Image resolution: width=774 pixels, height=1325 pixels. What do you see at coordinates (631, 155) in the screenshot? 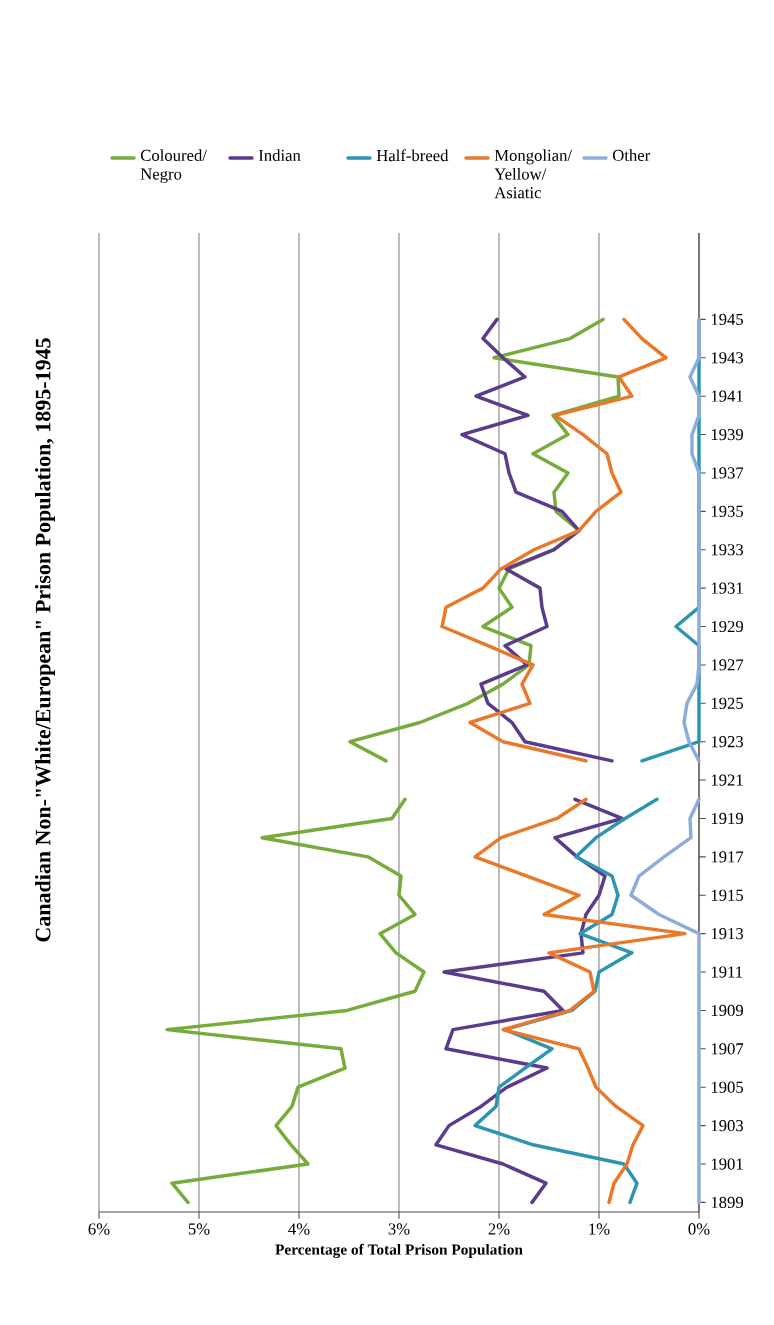
I see `legend-label: Other` at bounding box center [631, 155].